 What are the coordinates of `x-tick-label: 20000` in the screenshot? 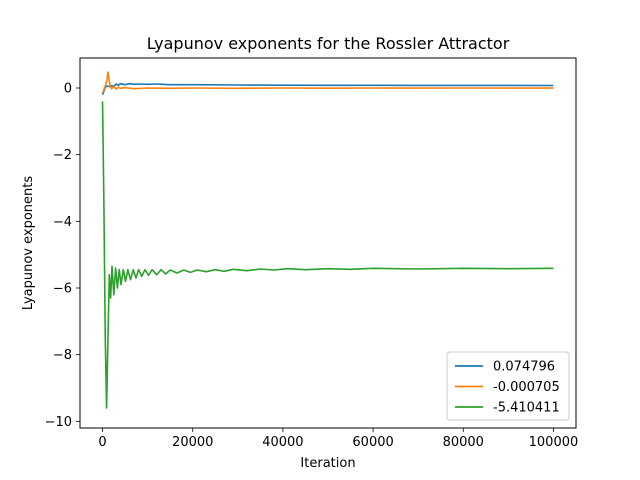 It's located at (192, 442).